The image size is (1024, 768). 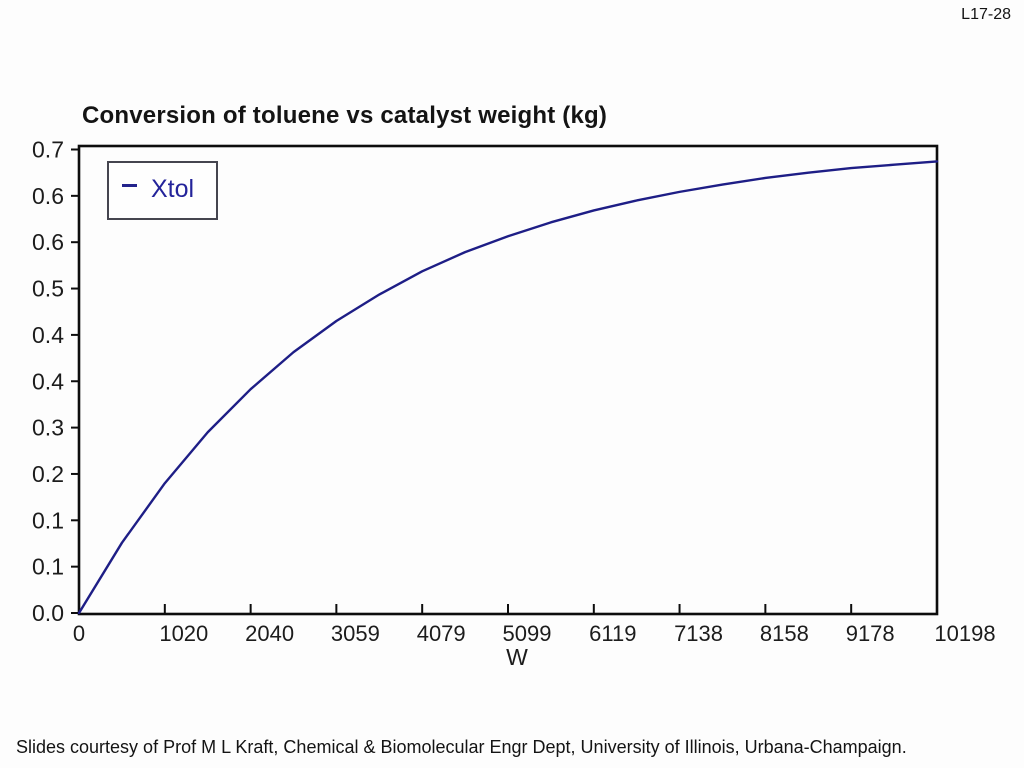 I want to click on x-tick-label: 4079, so click(x=441, y=633).